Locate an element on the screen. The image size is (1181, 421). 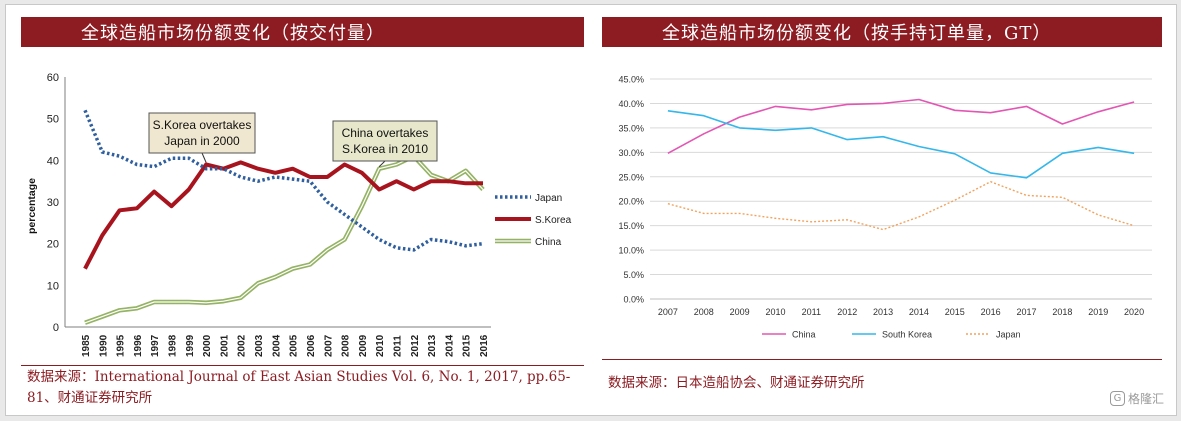
x-tick-label: 1996 is located at coordinates (138, 345).